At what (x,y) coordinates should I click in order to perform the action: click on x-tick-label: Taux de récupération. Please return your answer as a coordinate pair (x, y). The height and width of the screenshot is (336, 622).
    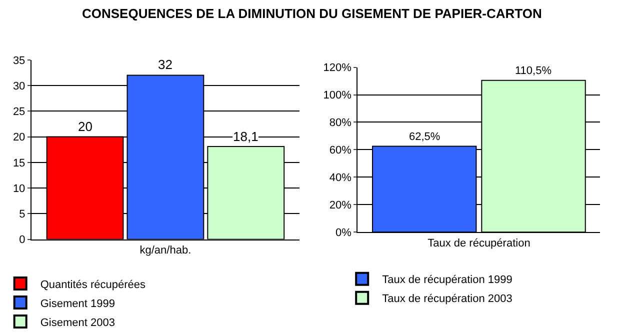
    Looking at the image, I should click on (479, 243).